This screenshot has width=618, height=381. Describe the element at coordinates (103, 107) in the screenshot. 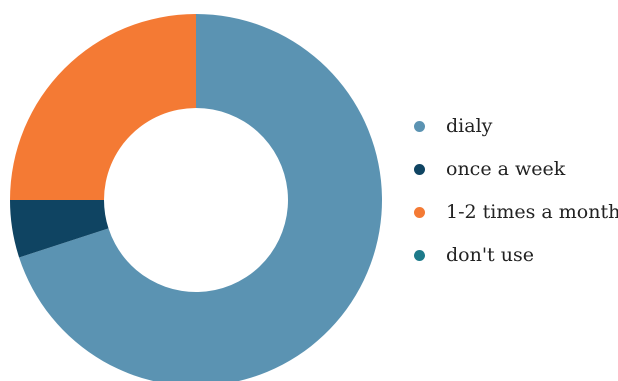

I see `slice-1-2-times-a-month` at that location.